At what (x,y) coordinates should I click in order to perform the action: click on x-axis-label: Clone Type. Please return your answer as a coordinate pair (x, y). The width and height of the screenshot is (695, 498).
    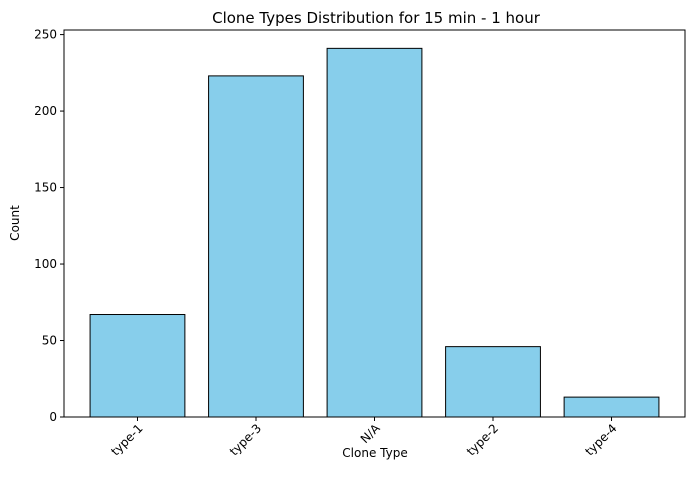
    Looking at the image, I should click on (374, 453).